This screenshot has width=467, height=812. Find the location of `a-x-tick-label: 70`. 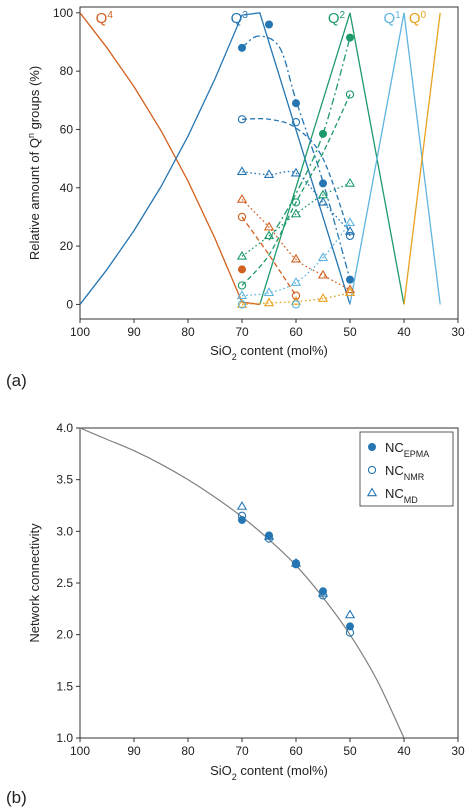

a-x-tick-label: 70 is located at coordinates (242, 332).